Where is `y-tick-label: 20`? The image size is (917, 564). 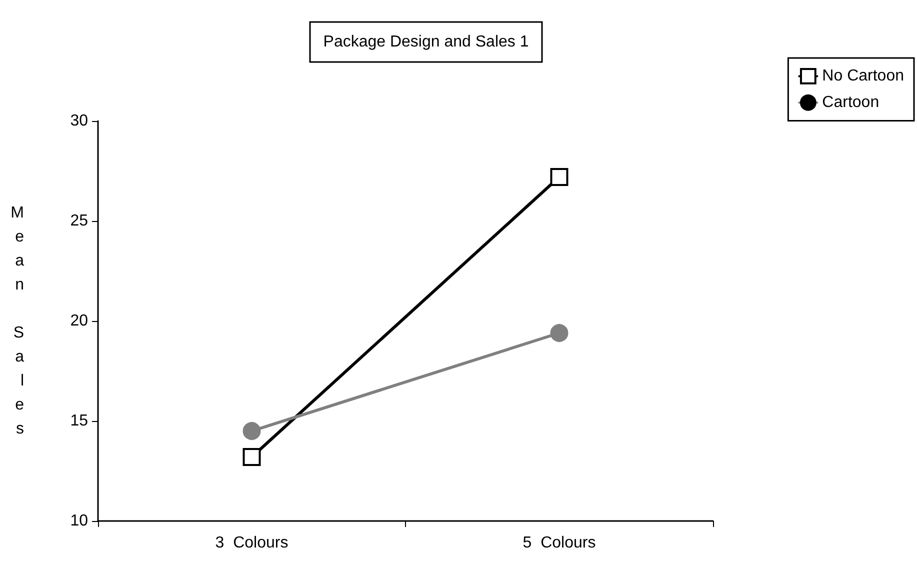 y-tick-label: 20 is located at coordinates (79, 321).